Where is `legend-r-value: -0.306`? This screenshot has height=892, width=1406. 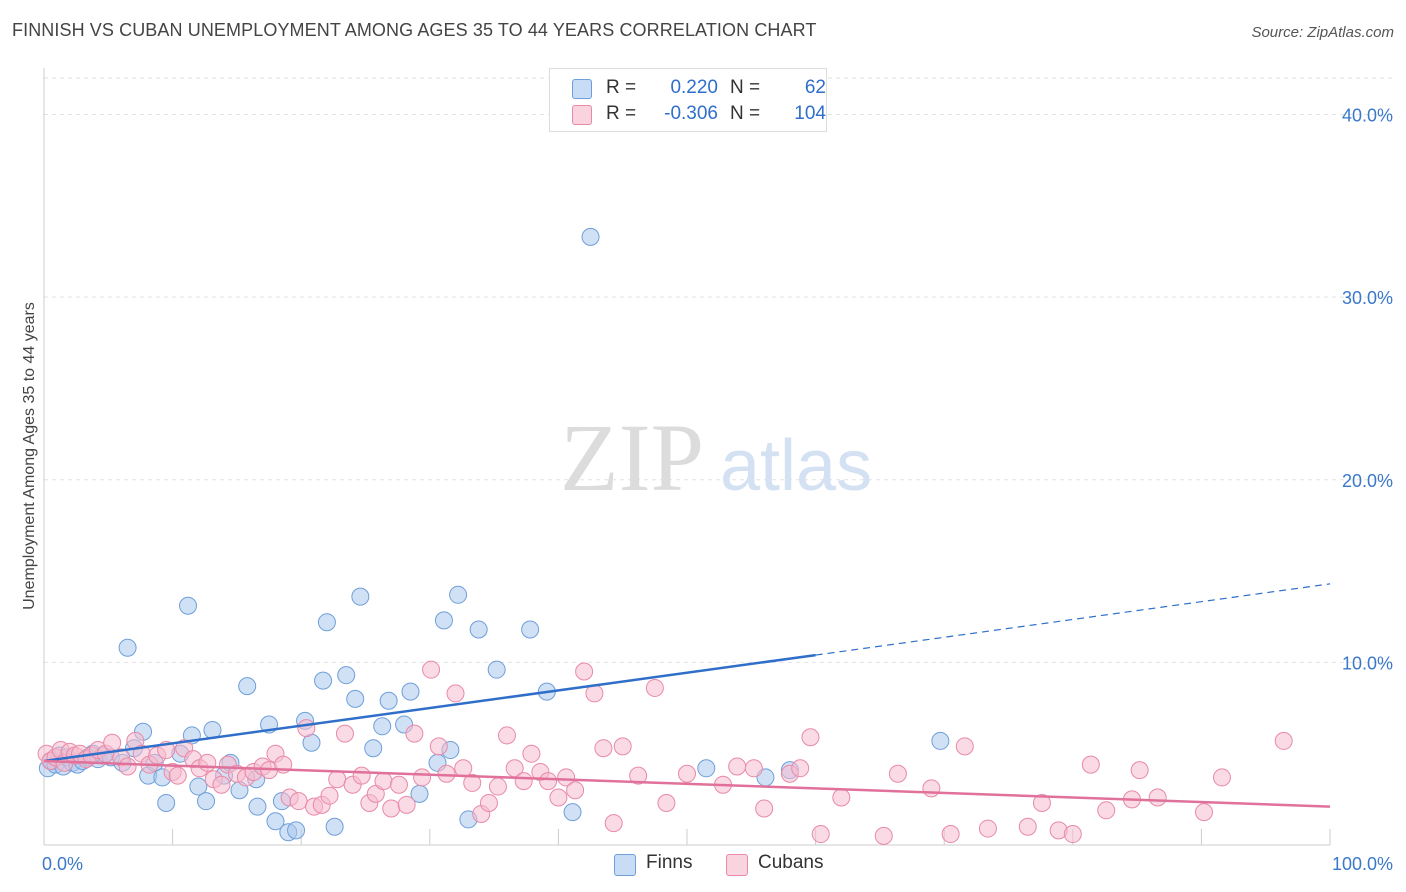 legend-r-value: -0.306 is located at coordinates (691, 113).